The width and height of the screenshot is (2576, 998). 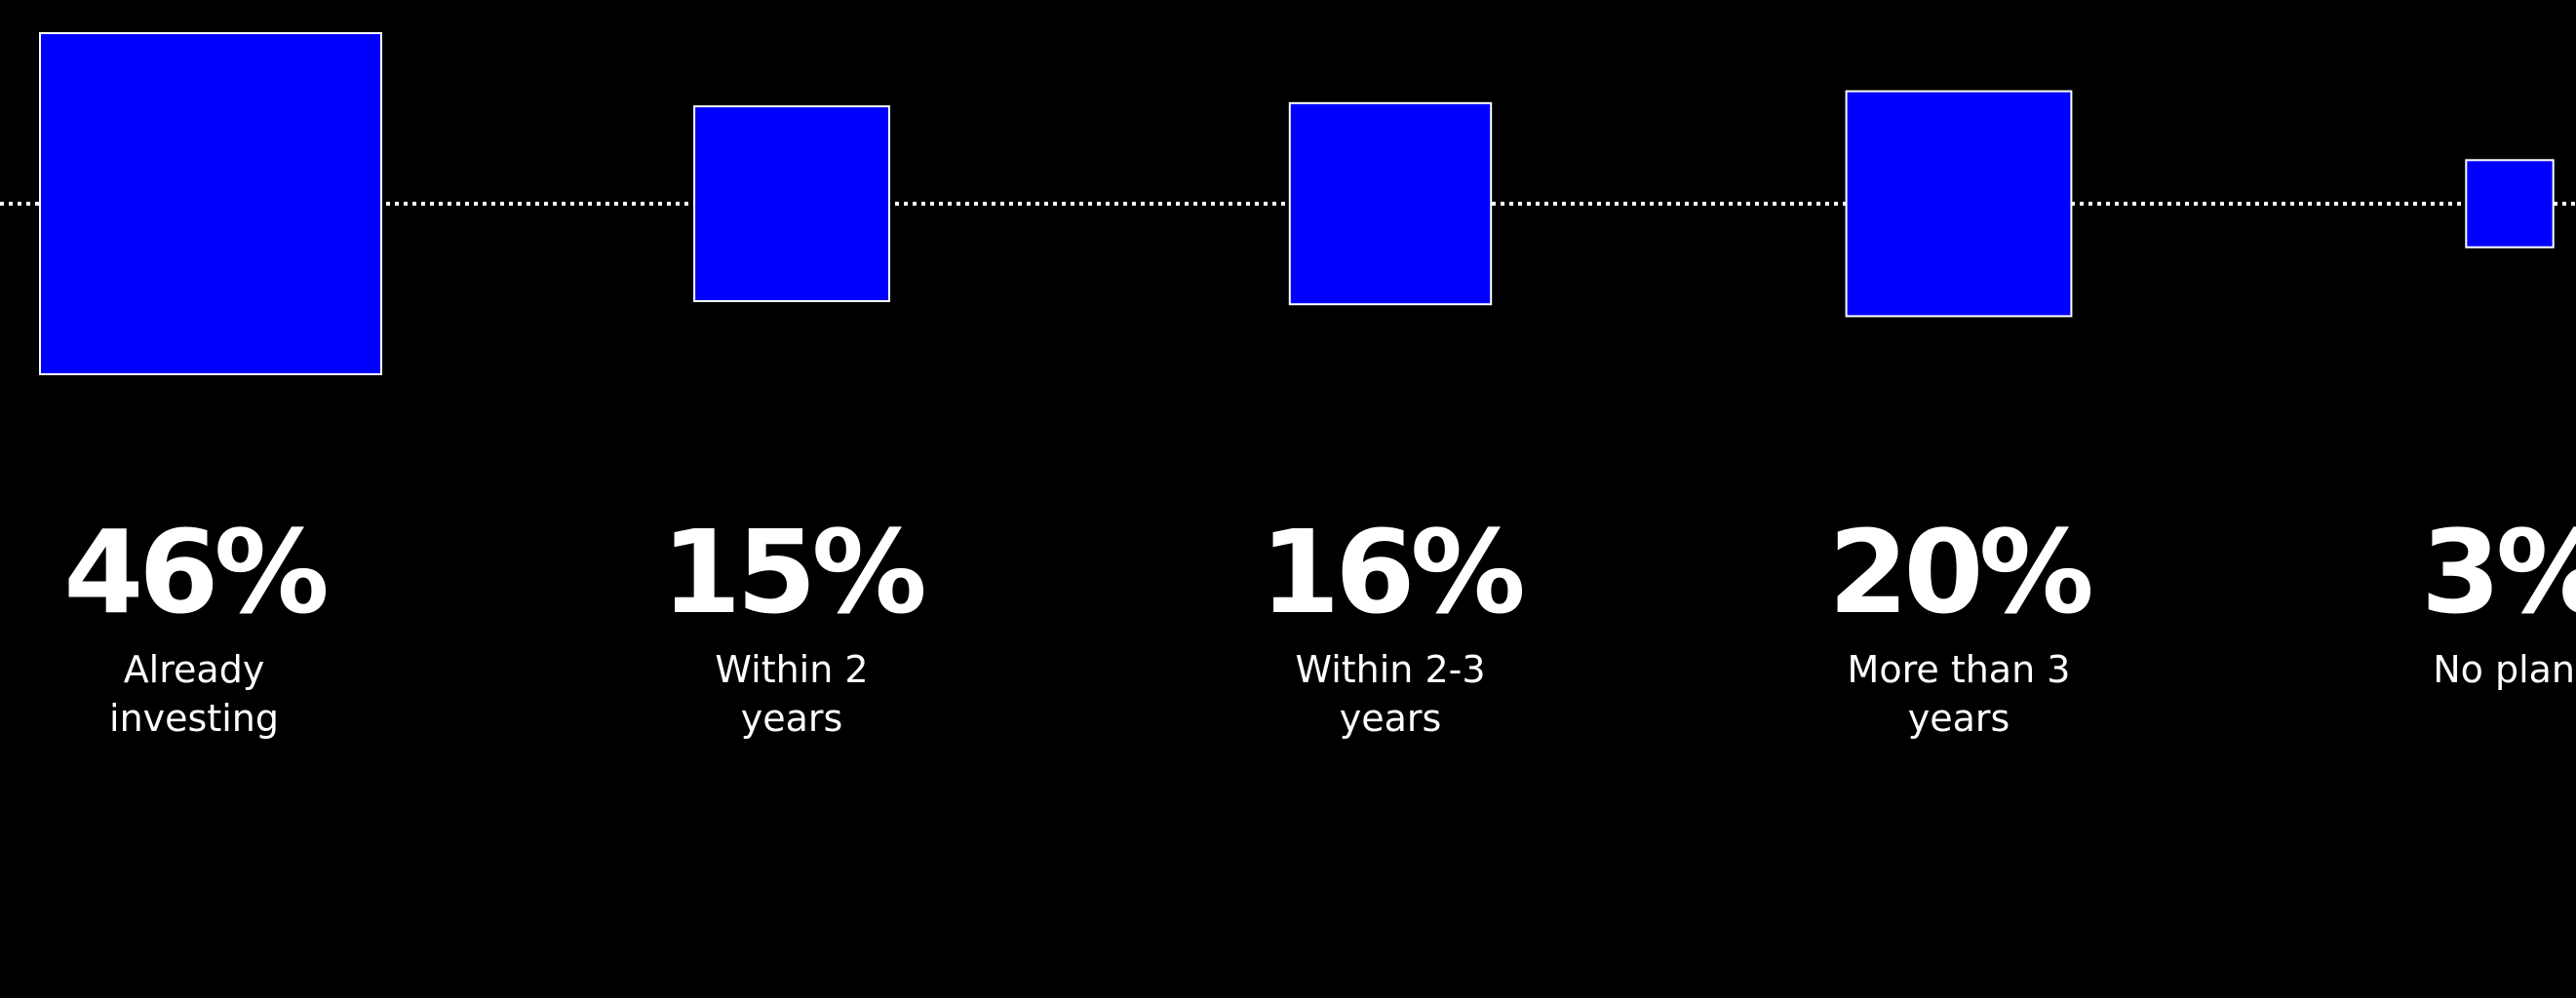 What do you see at coordinates (194, 694) in the screenshot?
I see `category-label: Already investing` at bounding box center [194, 694].